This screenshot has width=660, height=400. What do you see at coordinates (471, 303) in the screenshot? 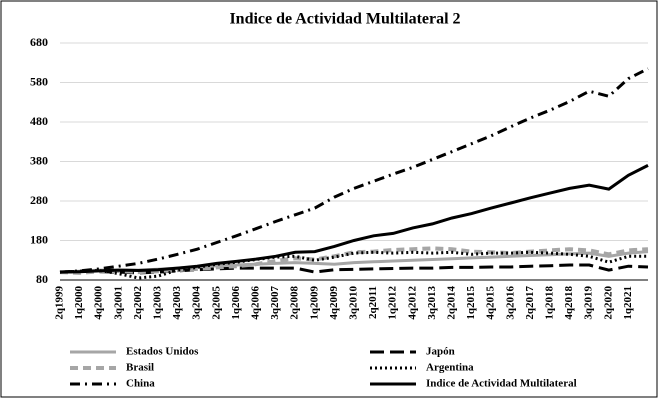
I see `x-tick-label: 1q2015` at bounding box center [471, 303].